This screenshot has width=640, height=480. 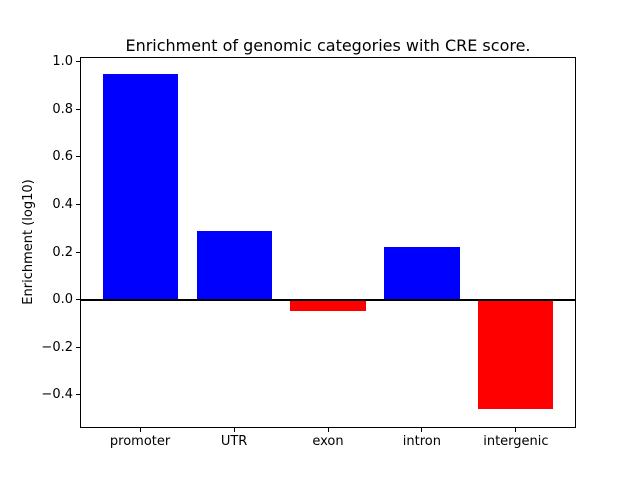 What do you see at coordinates (516, 441) in the screenshot?
I see `x-tick-label-intergenic: intergenic` at bounding box center [516, 441].